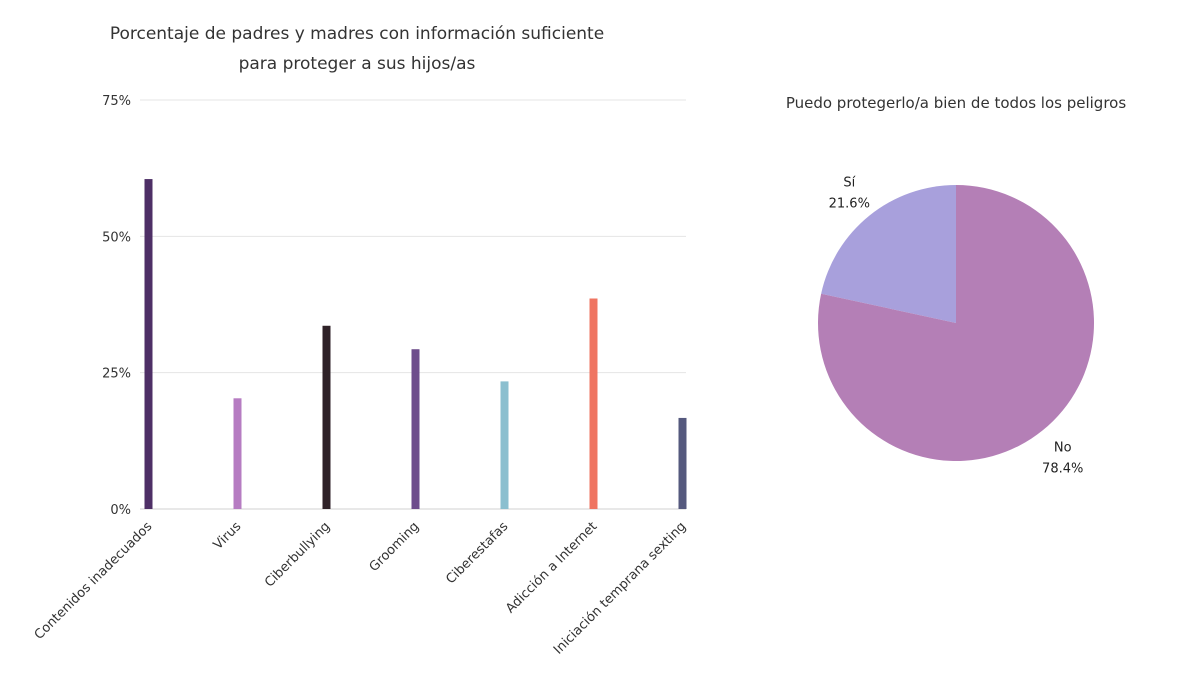 Image resolution: width=1199 pixels, height=675 pixels. What do you see at coordinates (1062, 468) in the screenshot?
I see `pie-slice-value-label: 78.4%` at bounding box center [1062, 468].